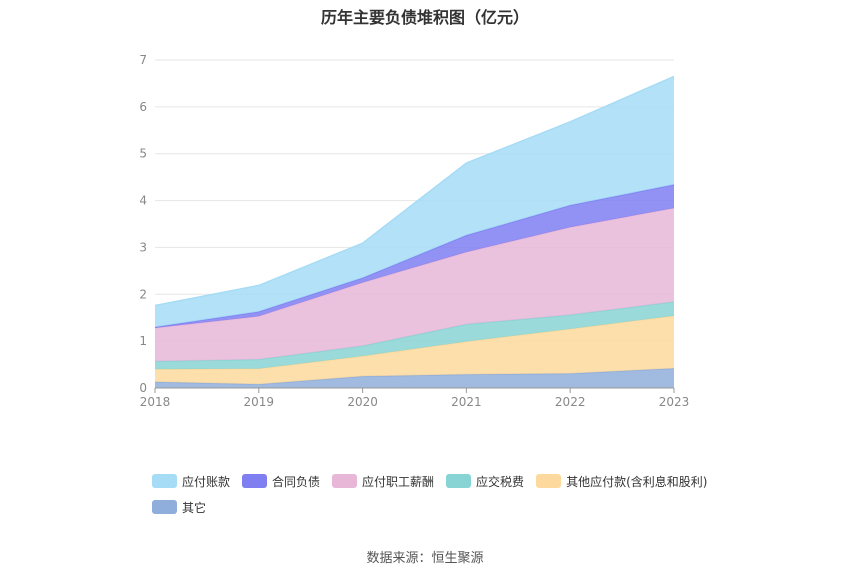  I want to click on x-tick-label: 2019, so click(259, 402).